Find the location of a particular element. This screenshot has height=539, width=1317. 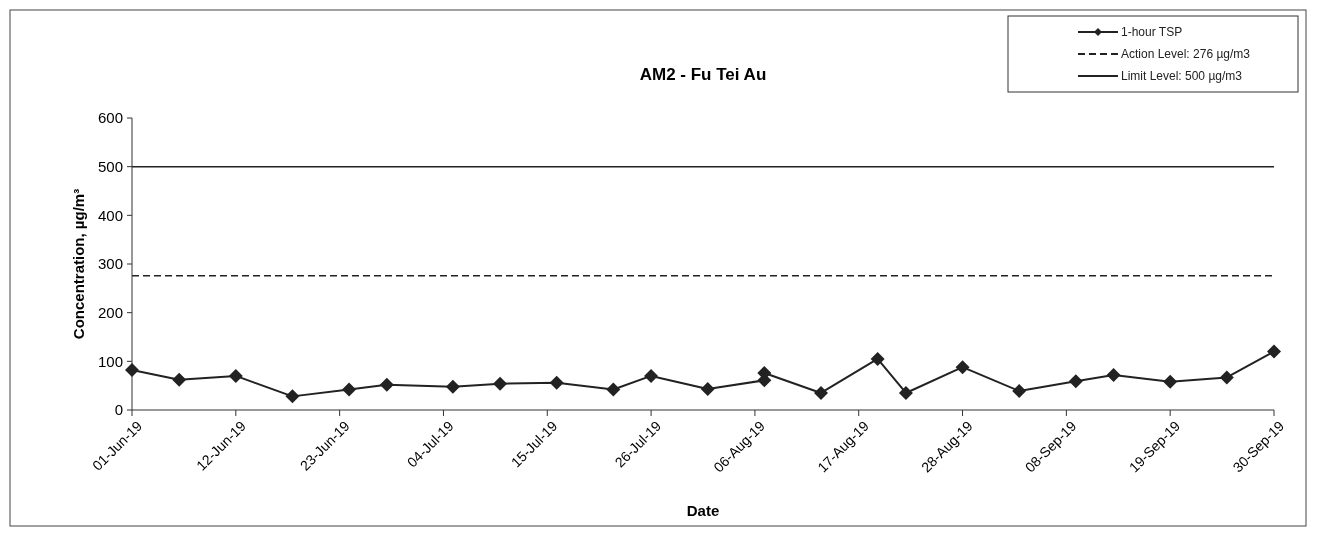

legend-label: 1-hour TSP is located at coordinates (1152, 32).